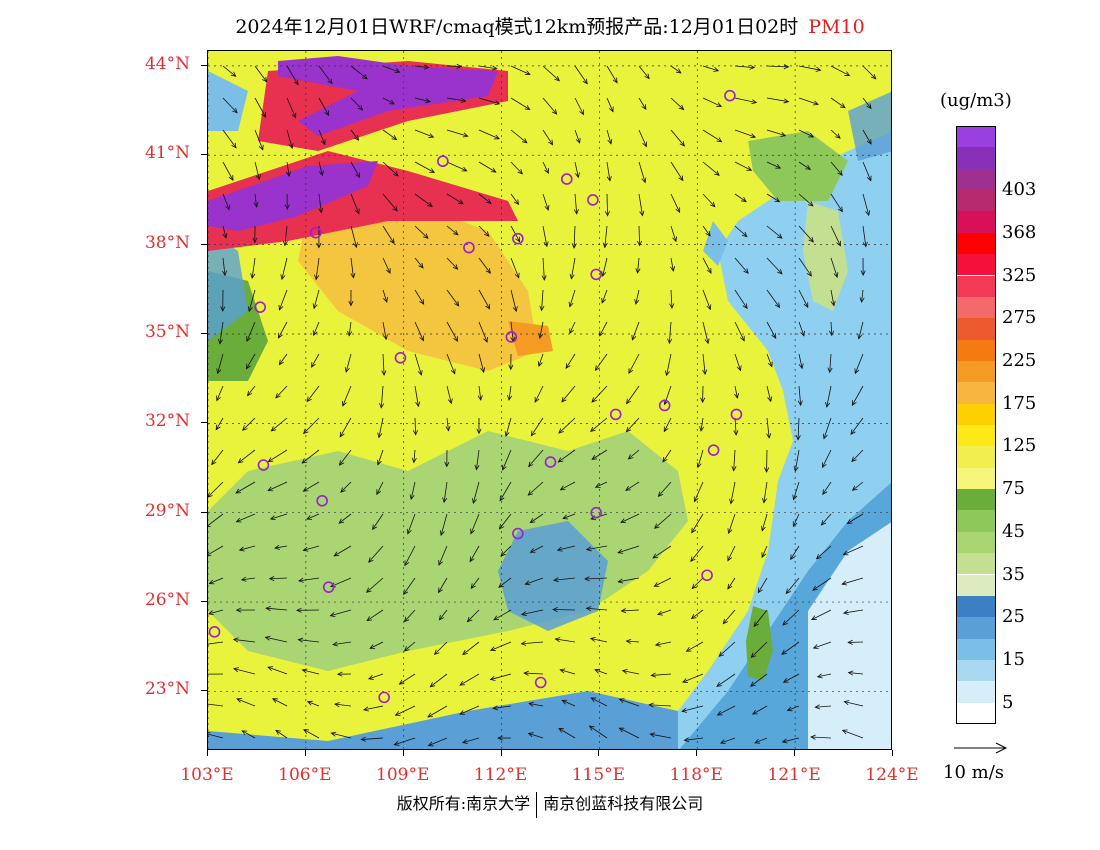 Image resolution: width=1100 pixels, height=850 pixels. What do you see at coordinates (1019, 403) in the screenshot?
I see `colorbar-label: 175` at bounding box center [1019, 403].